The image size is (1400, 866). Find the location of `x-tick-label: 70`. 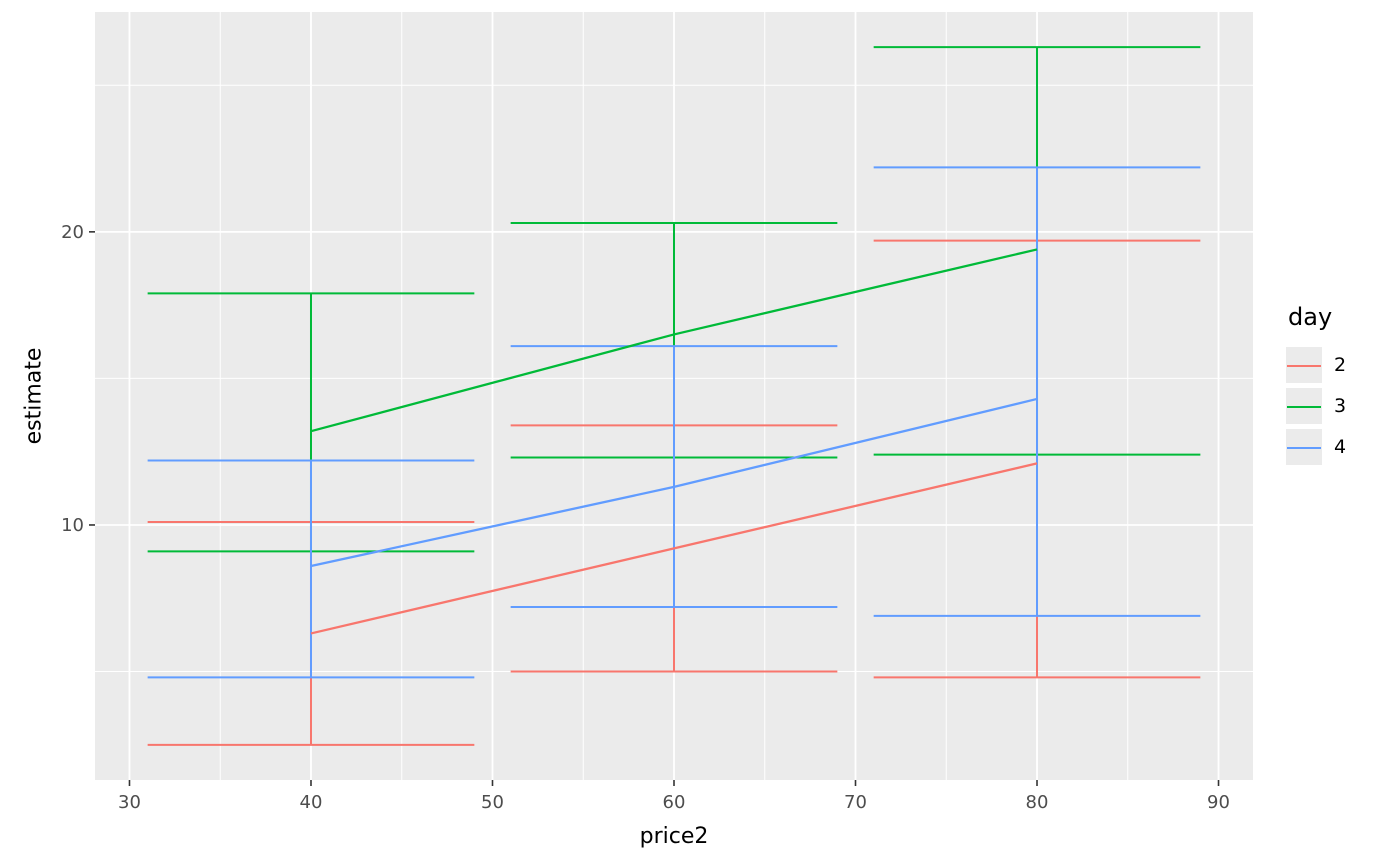

x-tick-label: 70 is located at coordinates (855, 802).